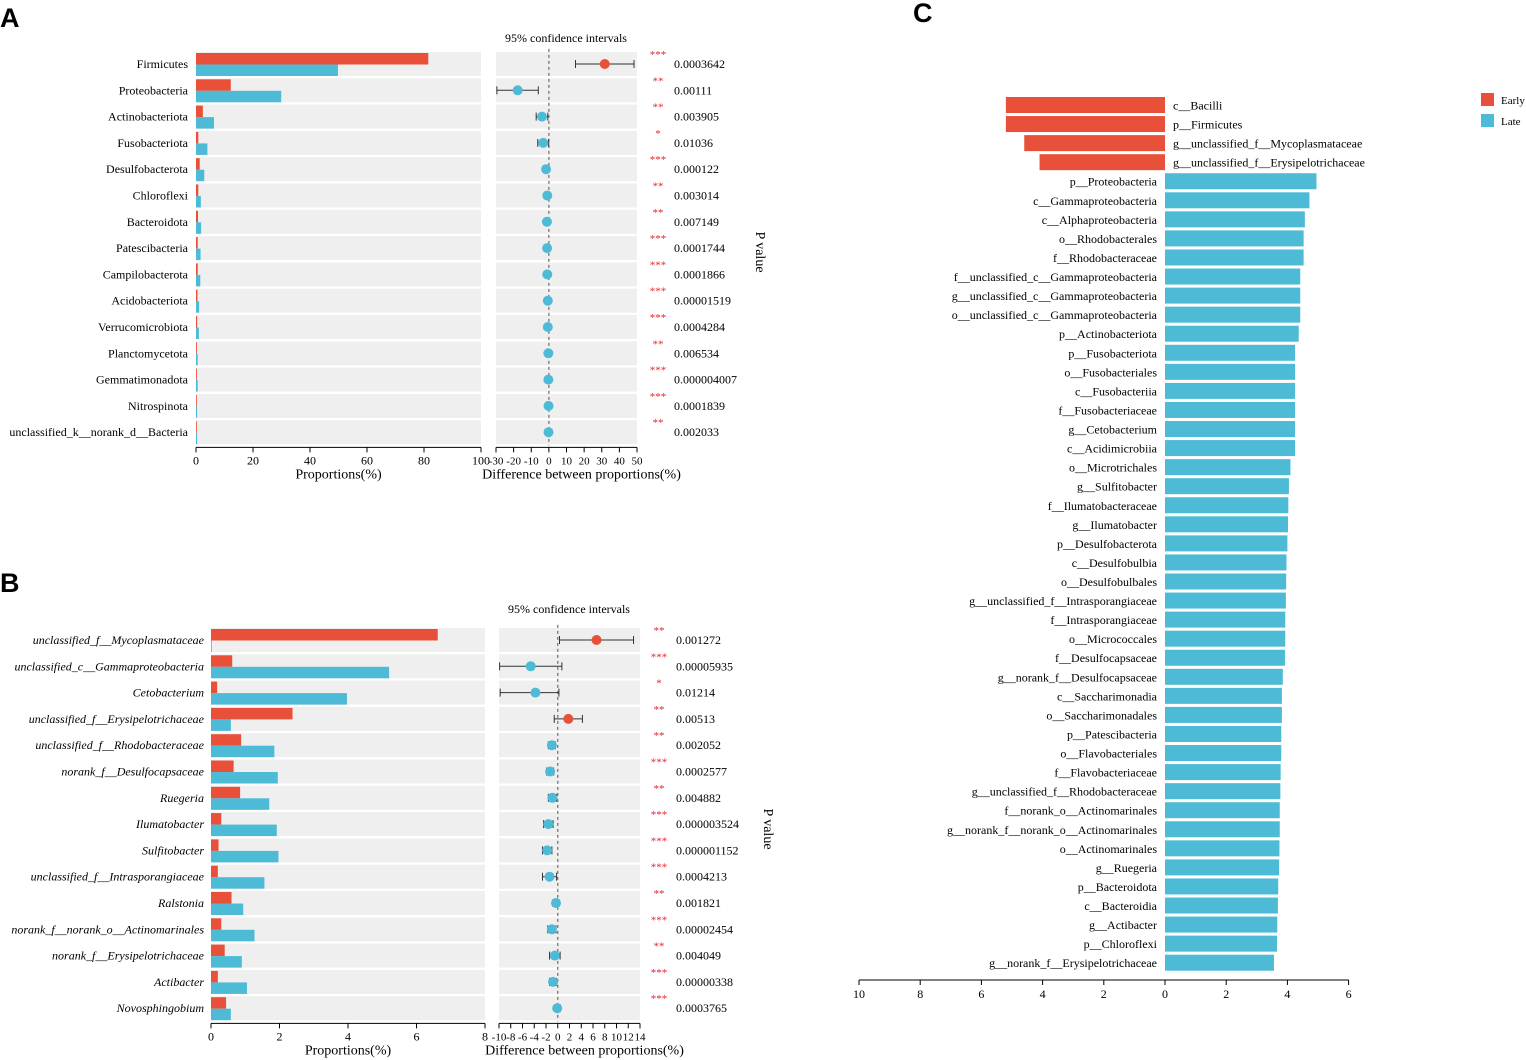  I want to click on right-axis-tick-label: -4, so click(535, 1037).